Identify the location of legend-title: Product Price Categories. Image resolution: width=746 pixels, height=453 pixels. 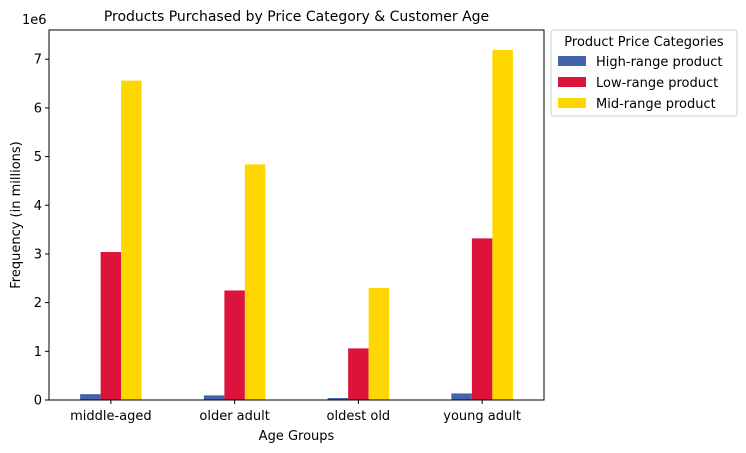
(644, 42).